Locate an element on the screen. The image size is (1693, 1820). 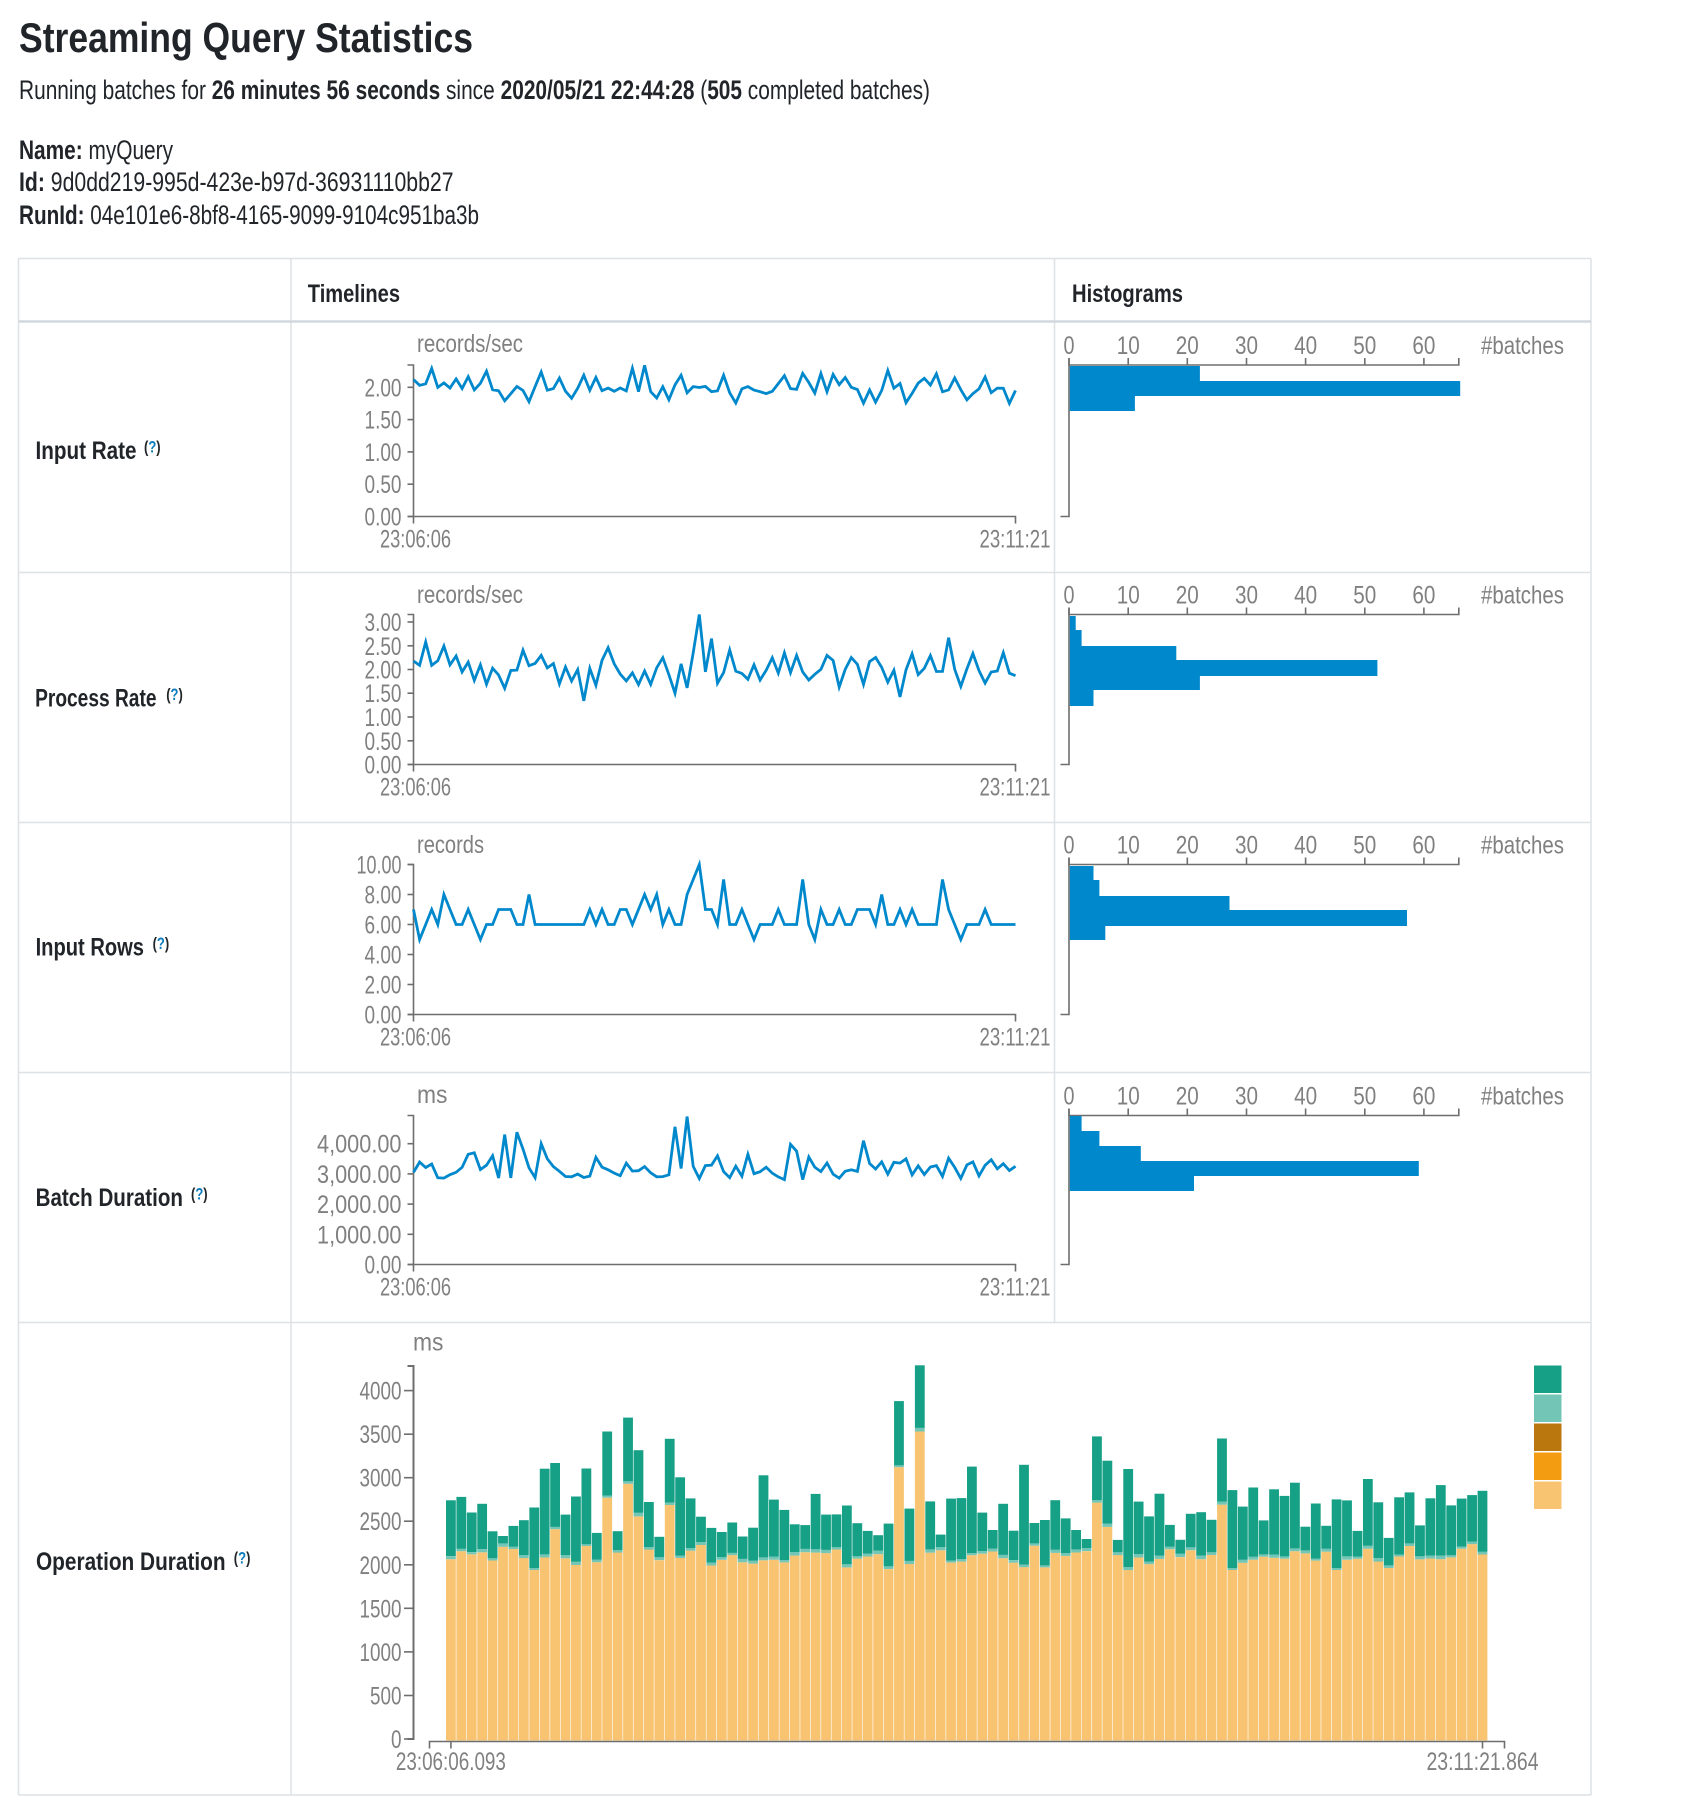
svg-text: 500 is located at coordinates (386, 1697).